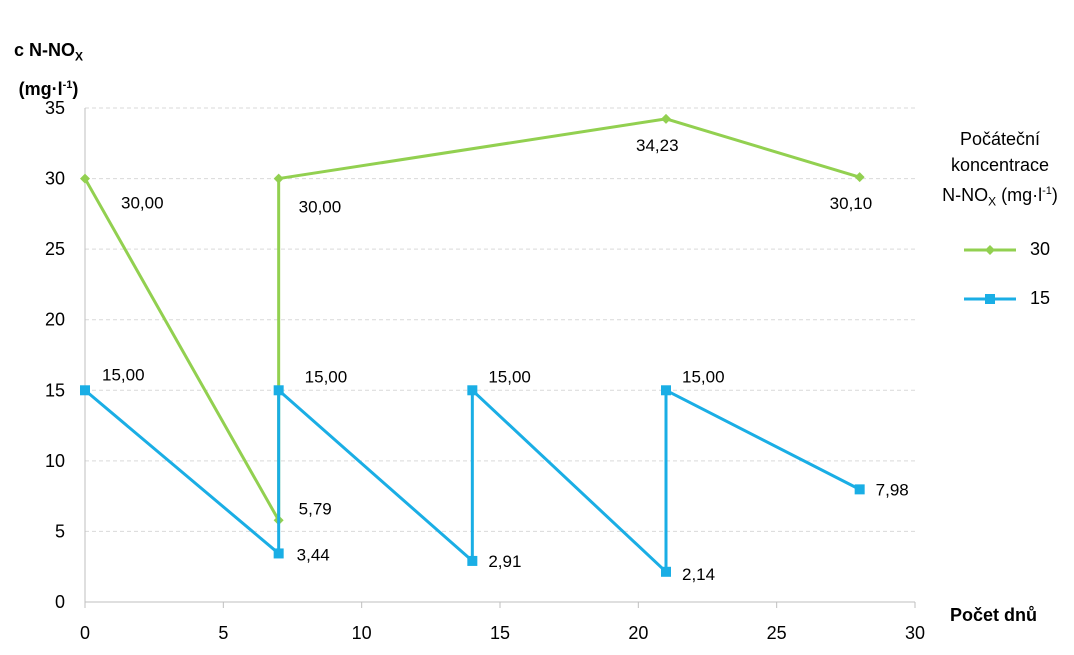 The width and height of the screenshot is (1074, 655). I want to click on y-tick-label: 10, so click(55, 461).